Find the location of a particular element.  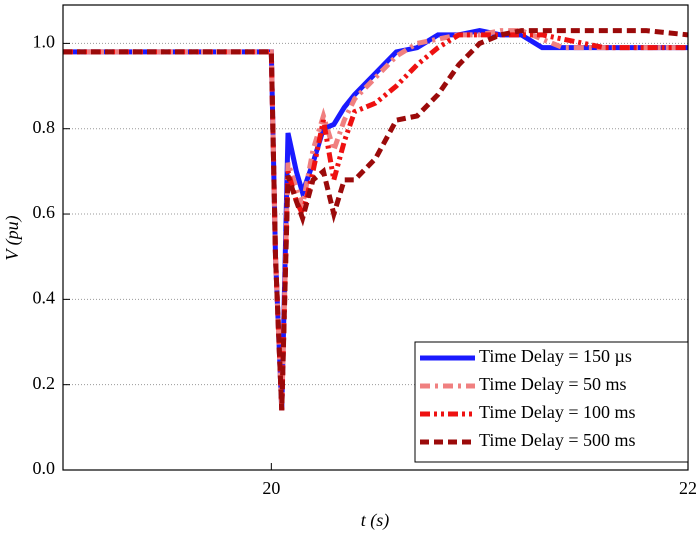

x-axis-label: t (s) is located at coordinates (375, 520).